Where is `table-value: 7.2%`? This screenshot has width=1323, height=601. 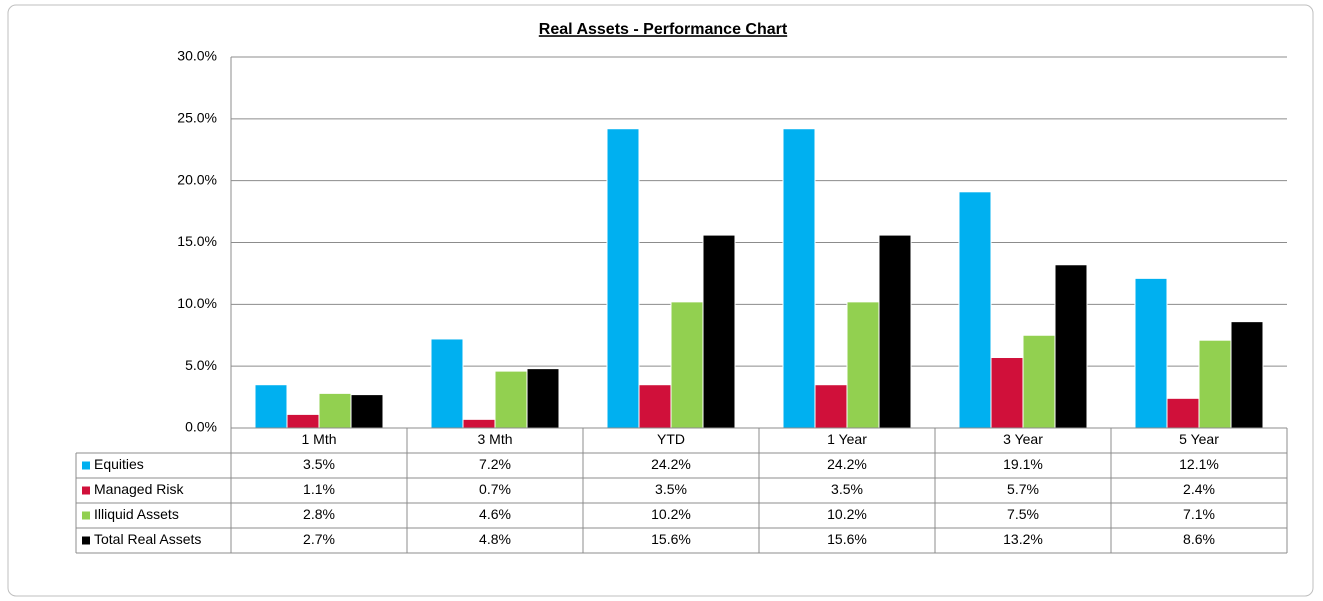 table-value: 7.2% is located at coordinates (495, 464).